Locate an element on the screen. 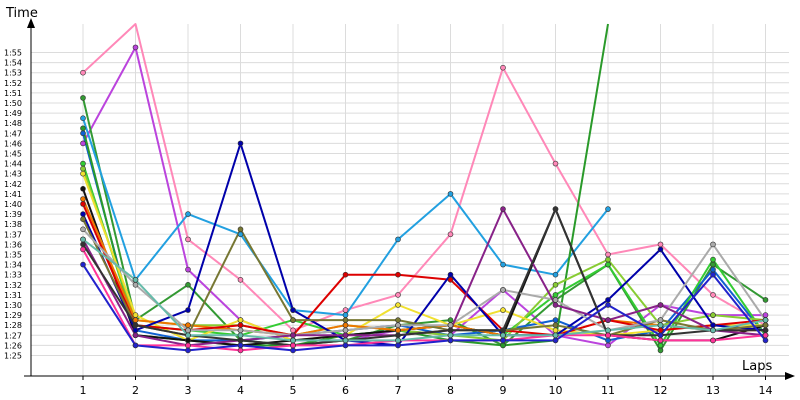 The image size is (800, 400). y-tick-label: 1:25 is located at coordinates (13, 356).